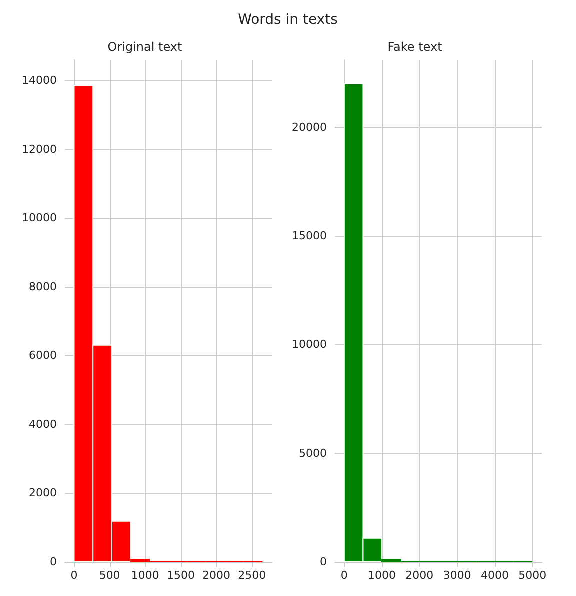 The width and height of the screenshot is (576, 596). What do you see at coordinates (43, 493) in the screenshot?
I see `y-tick-label: 2000` at bounding box center [43, 493].